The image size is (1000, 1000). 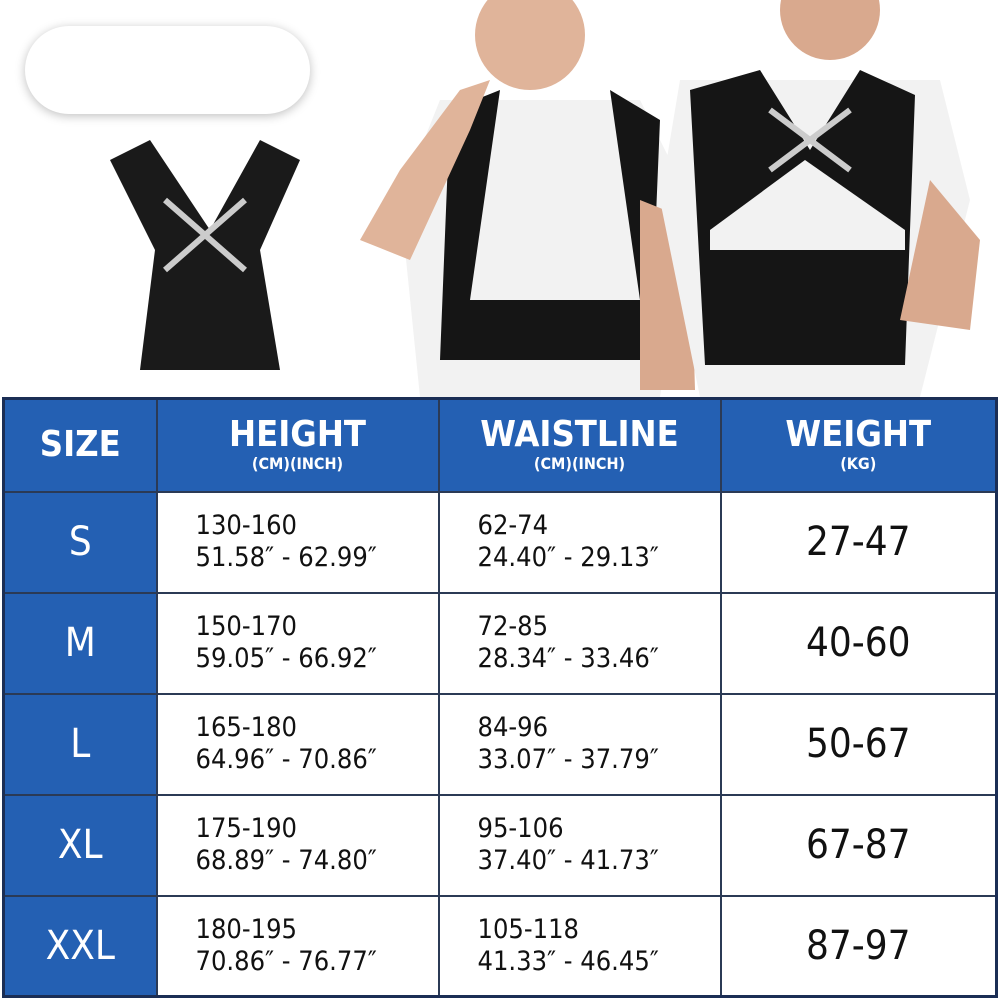 What do you see at coordinates (858, 542) in the screenshot?
I see `weight-cell: 27-47` at bounding box center [858, 542].